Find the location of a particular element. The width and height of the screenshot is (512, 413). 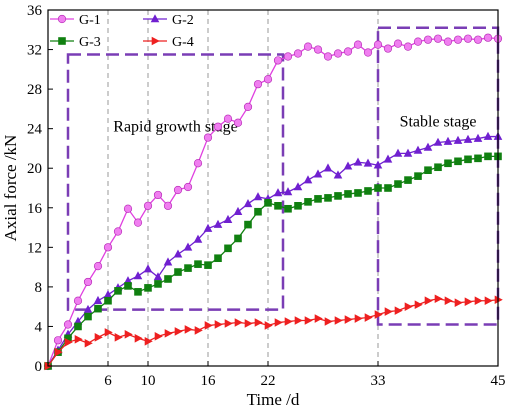

legend-label-G-2: G-2 is located at coordinates (183, 20).